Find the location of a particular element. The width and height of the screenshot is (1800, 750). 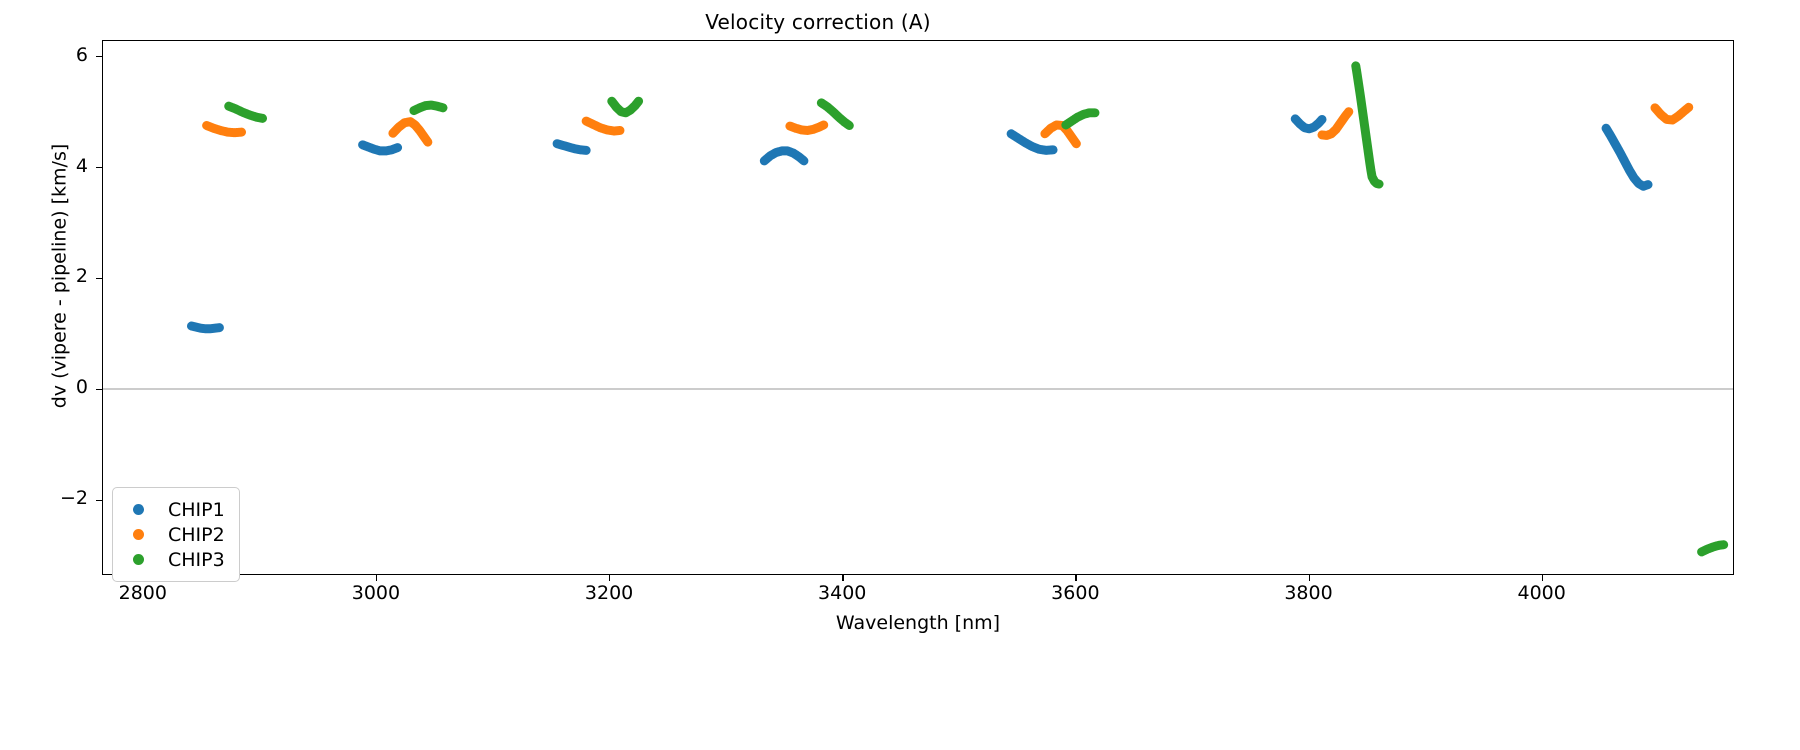

legend: CHIP1 CHIP2 CHIP3 is located at coordinates (176, 534).